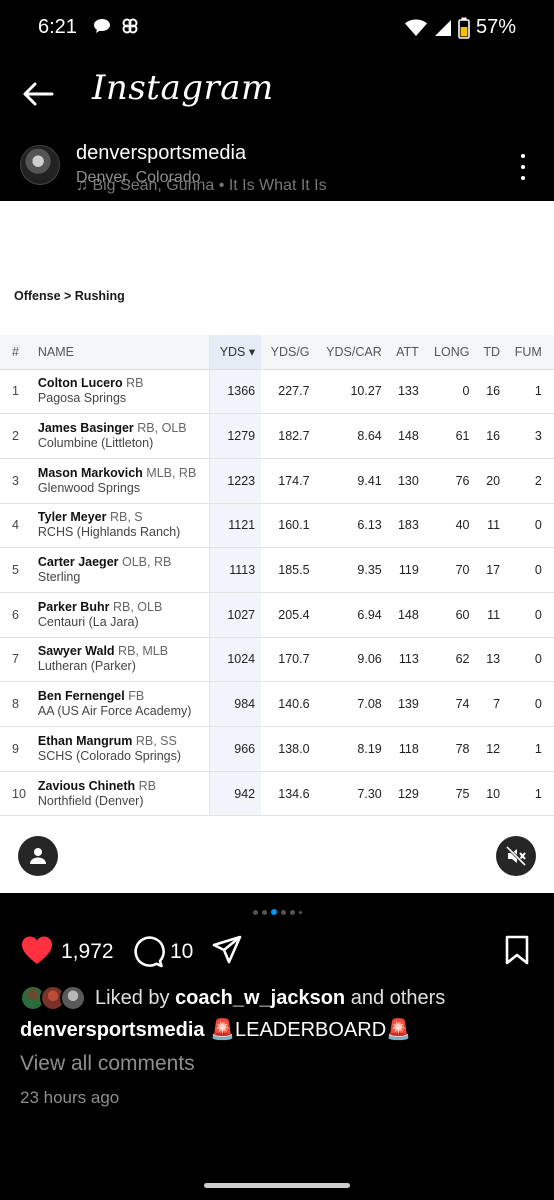 The height and width of the screenshot is (1200, 554). Describe the element at coordinates (277, 95) in the screenshot. I see `app-bar: Instagram` at that location.